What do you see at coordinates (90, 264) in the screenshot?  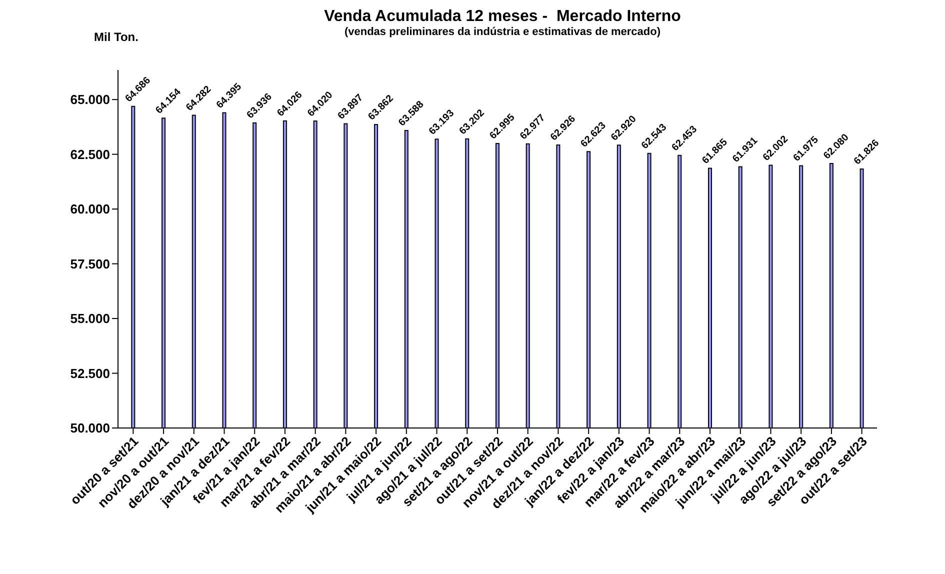 I see `y-tick-label: 57.500` at bounding box center [90, 264].